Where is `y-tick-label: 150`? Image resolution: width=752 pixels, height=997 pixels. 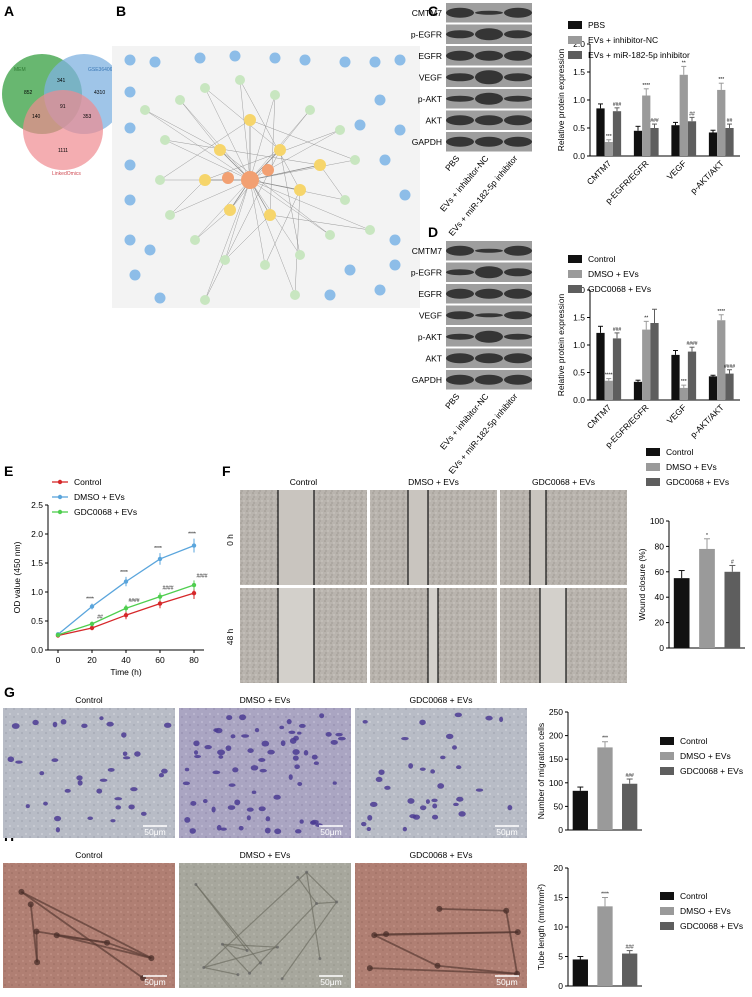 y-tick-label: 150 is located at coordinates (556, 759).